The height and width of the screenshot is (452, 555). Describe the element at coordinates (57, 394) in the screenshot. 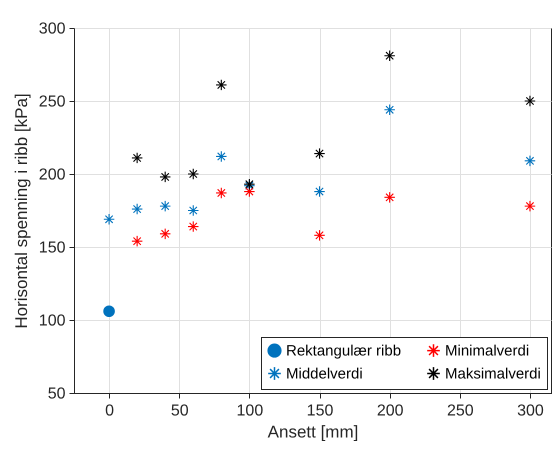

I see `y-tick-label: 50` at that location.